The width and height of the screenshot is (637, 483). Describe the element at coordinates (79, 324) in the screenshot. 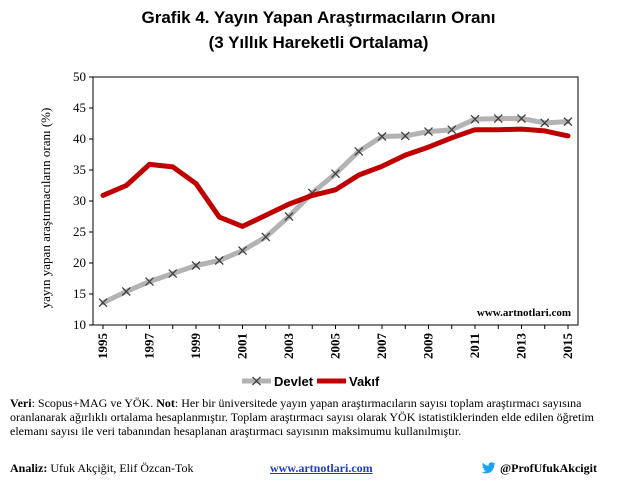

I see `y-tick-label: 10` at that location.